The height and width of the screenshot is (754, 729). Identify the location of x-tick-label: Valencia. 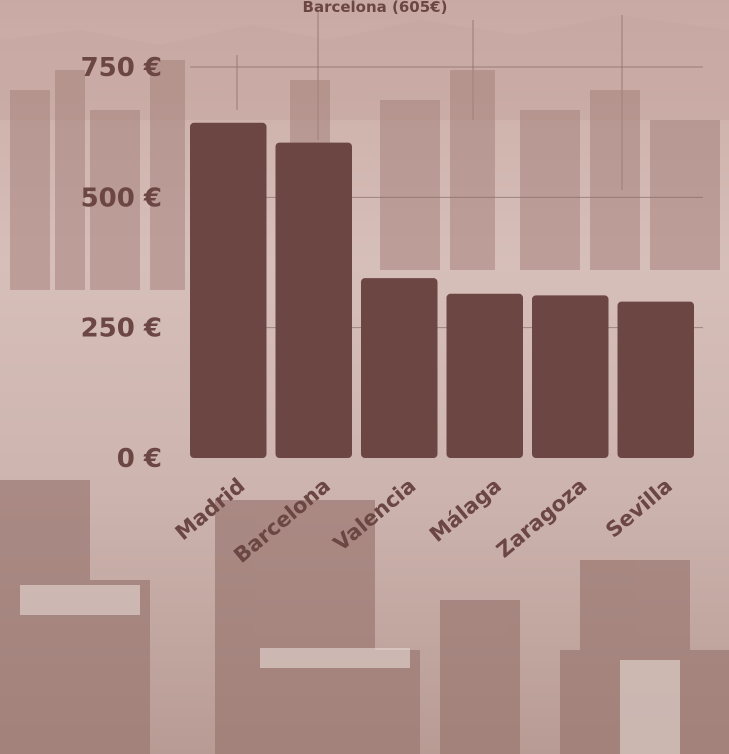
(375, 514).